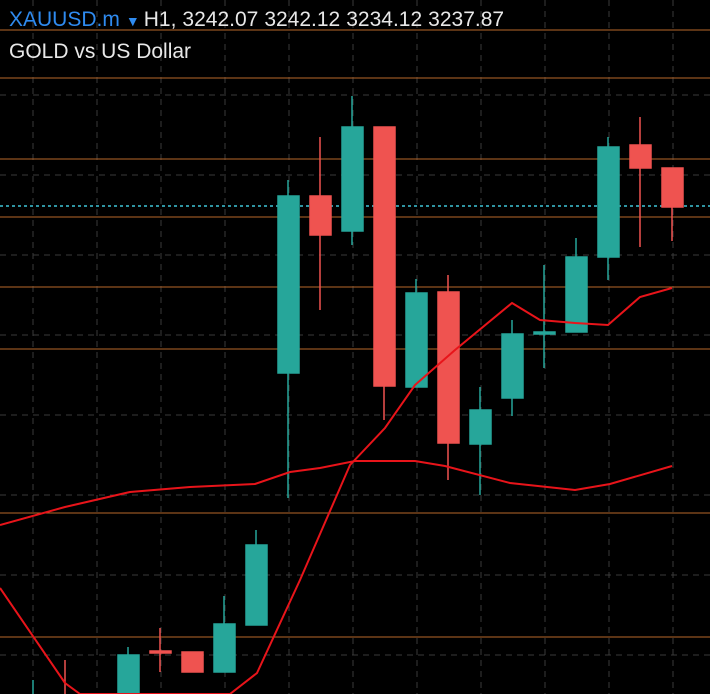 The height and width of the screenshot is (694, 710). Describe the element at coordinates (466, 19) in the screenshot. I see `close-price: 3237.87` at that location.